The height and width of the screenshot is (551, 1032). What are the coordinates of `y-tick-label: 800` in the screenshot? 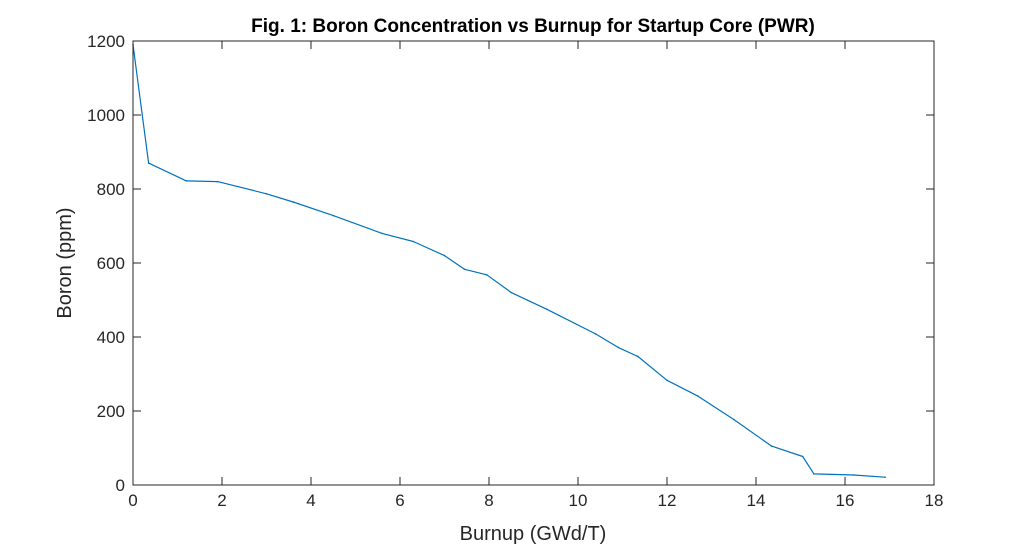 It's located at (111, 189).